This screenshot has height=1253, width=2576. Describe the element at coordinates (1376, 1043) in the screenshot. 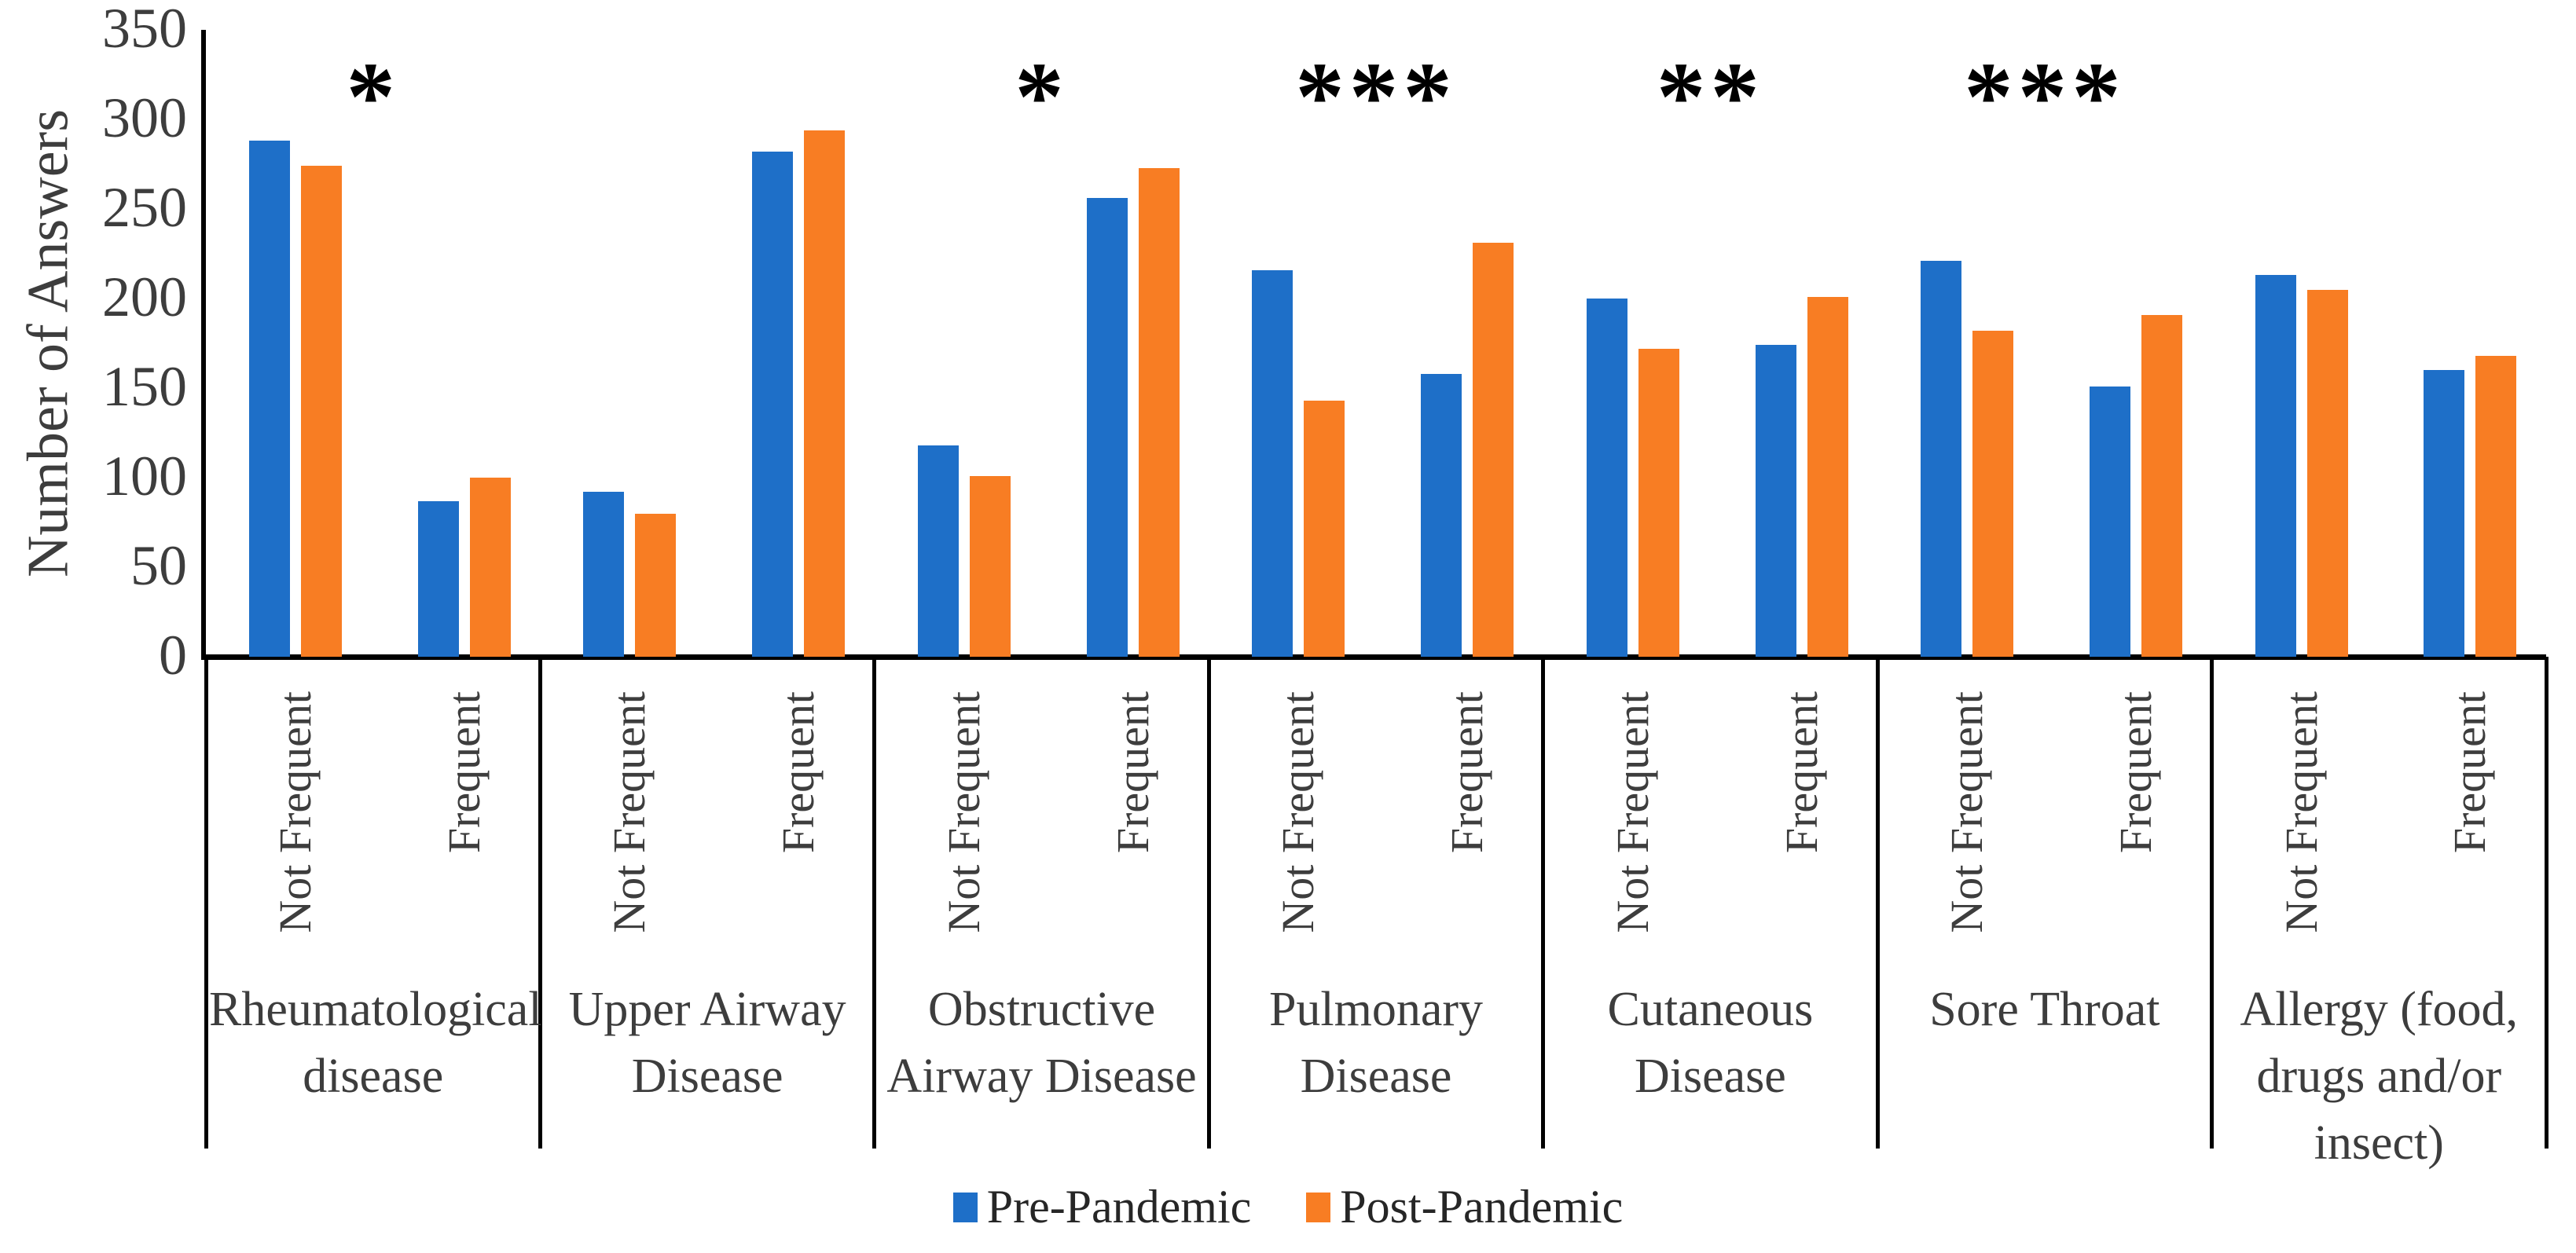

I see `group-category-label: Pulmonary Disease` at that location.